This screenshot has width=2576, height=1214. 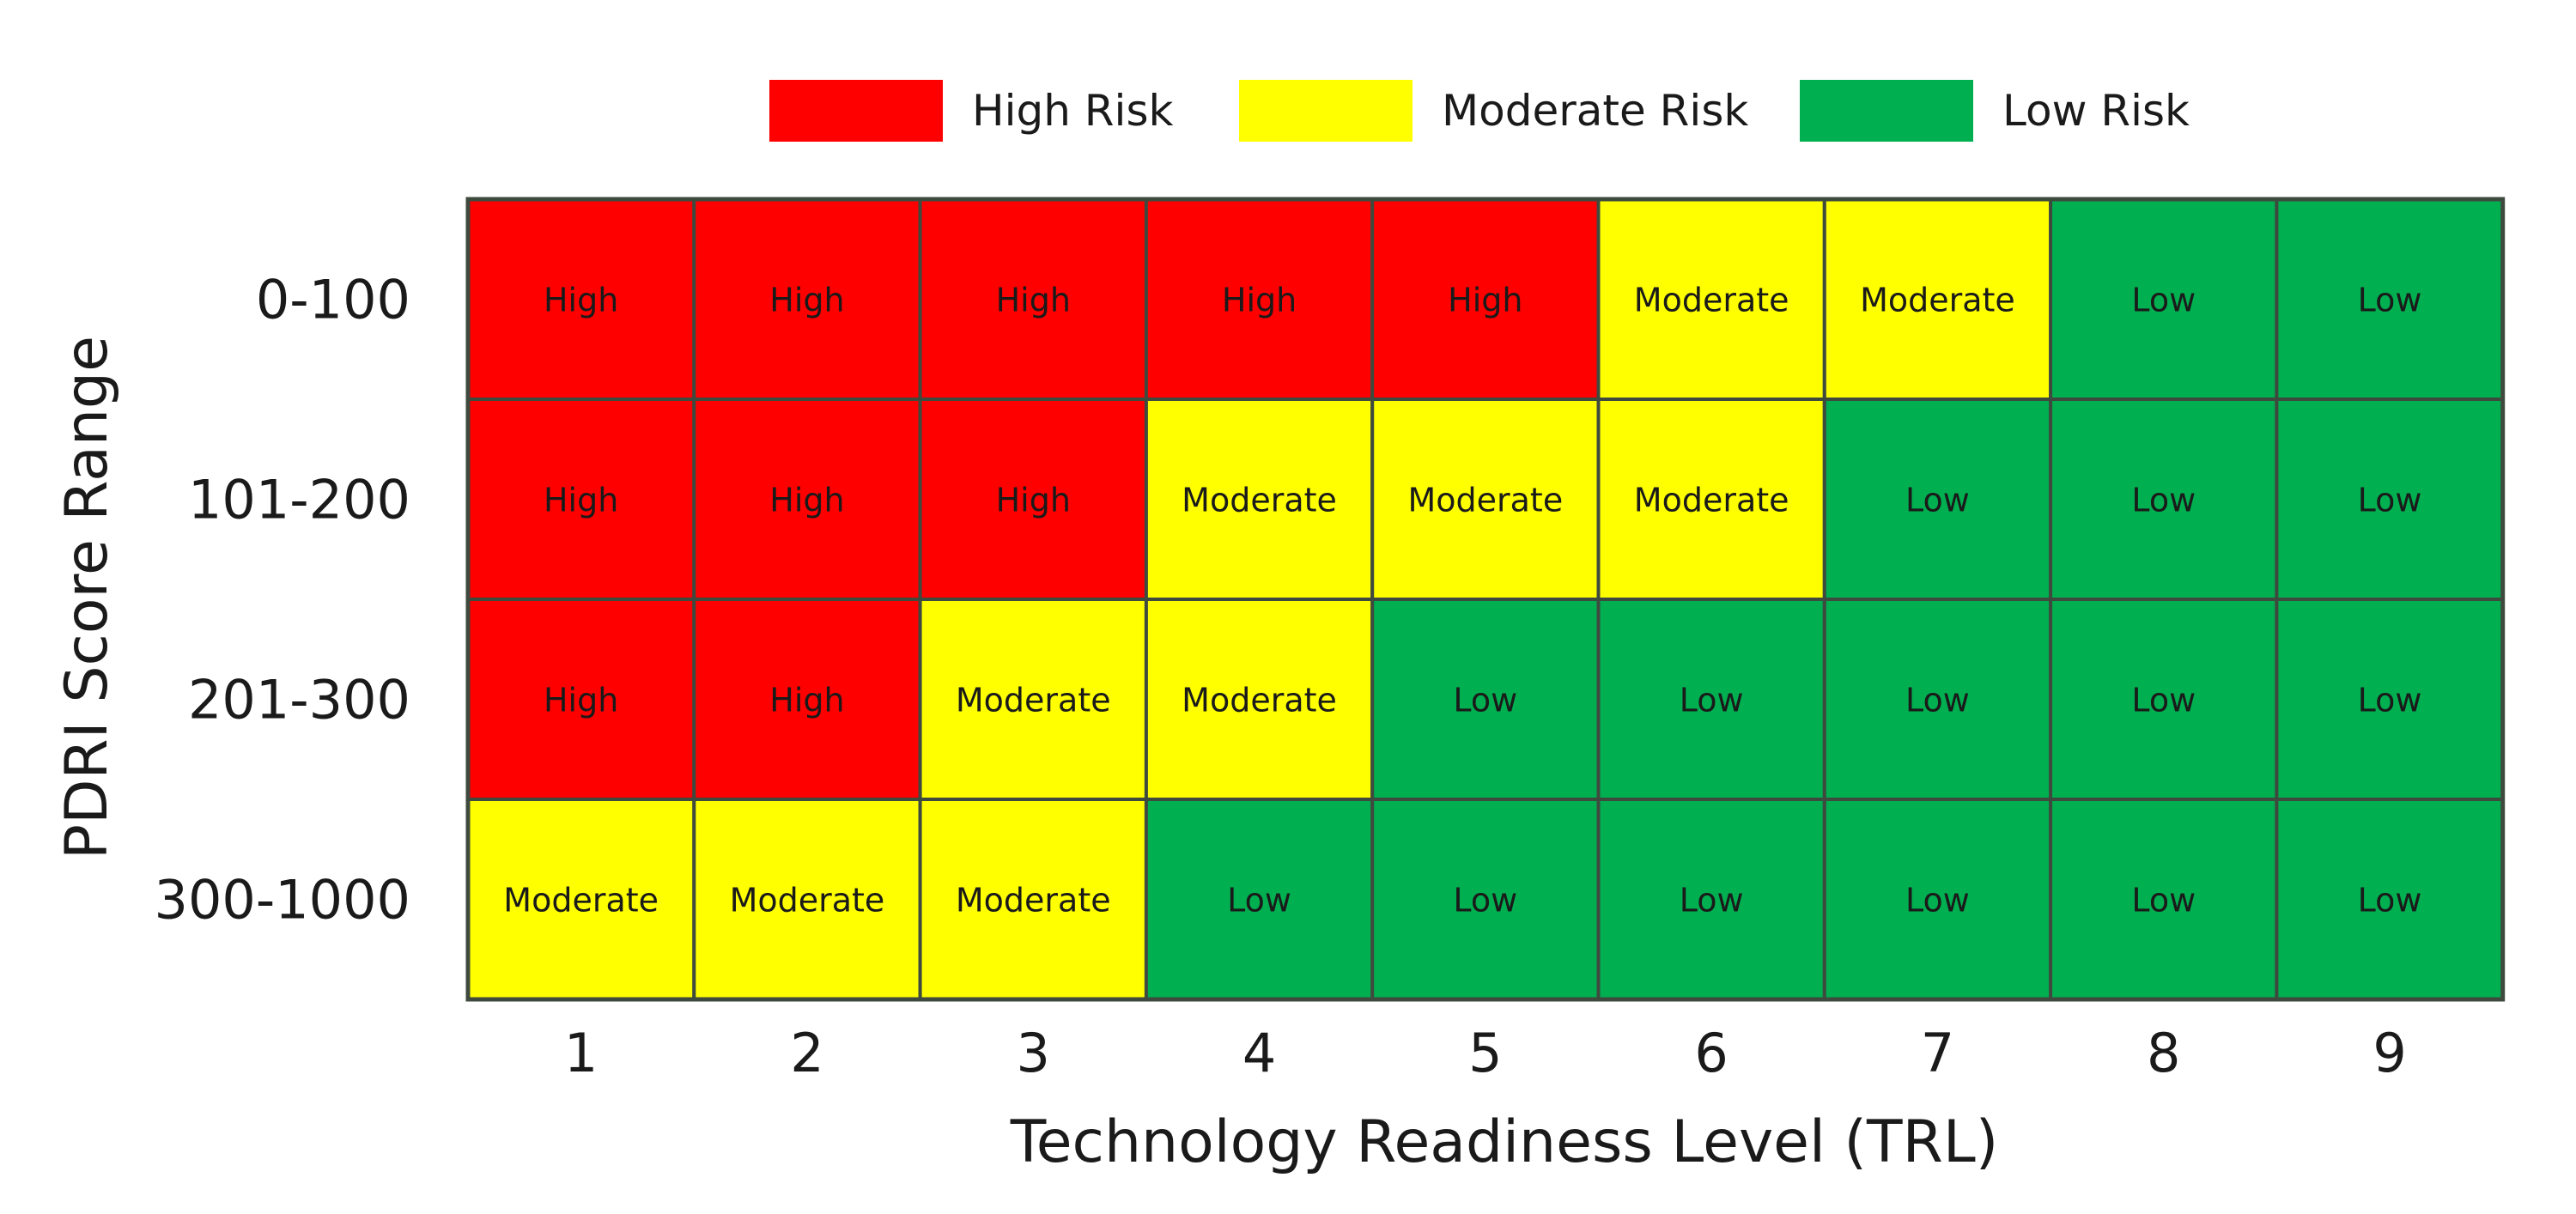 I want to click on x-tick-label: 6, so click(x=1711, y=1053).